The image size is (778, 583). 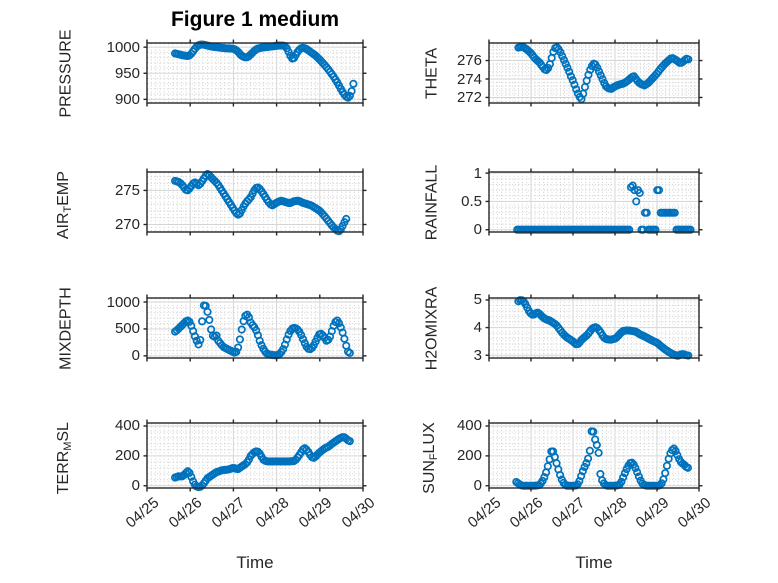 I want to click on rainfall-markers, so click(x=604, y=207).